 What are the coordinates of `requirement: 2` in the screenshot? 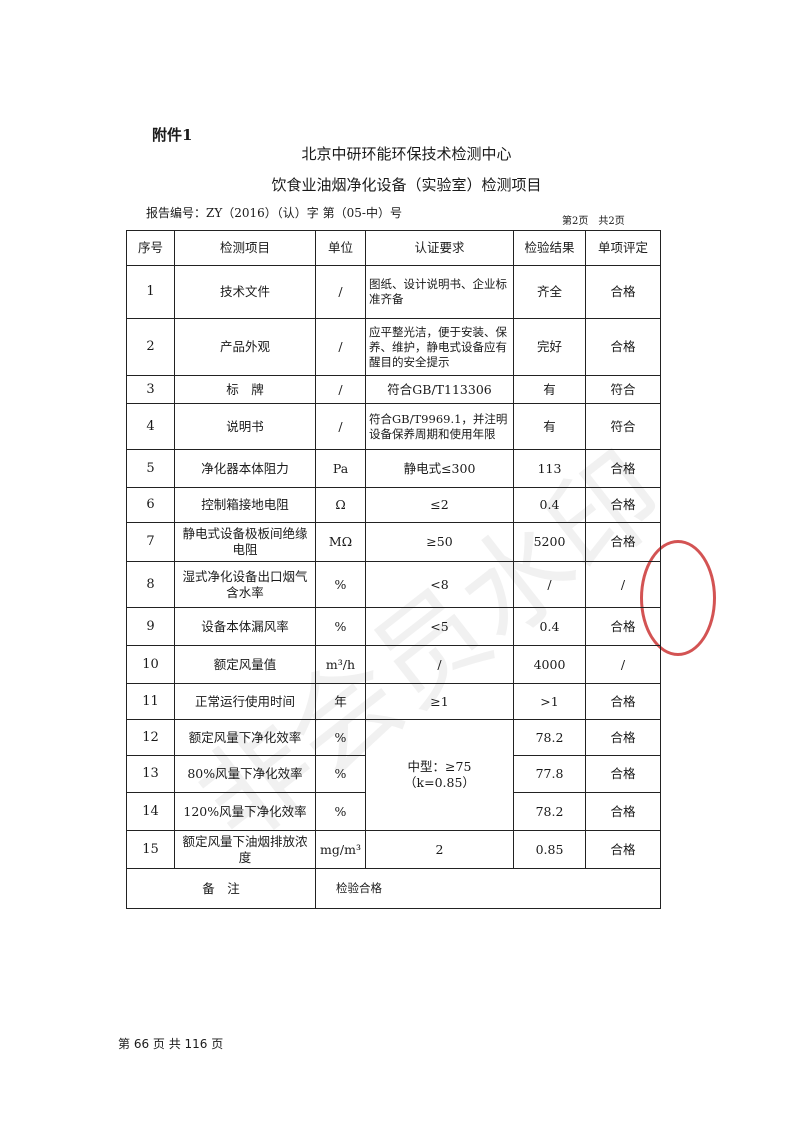 It's located at (439, 849).